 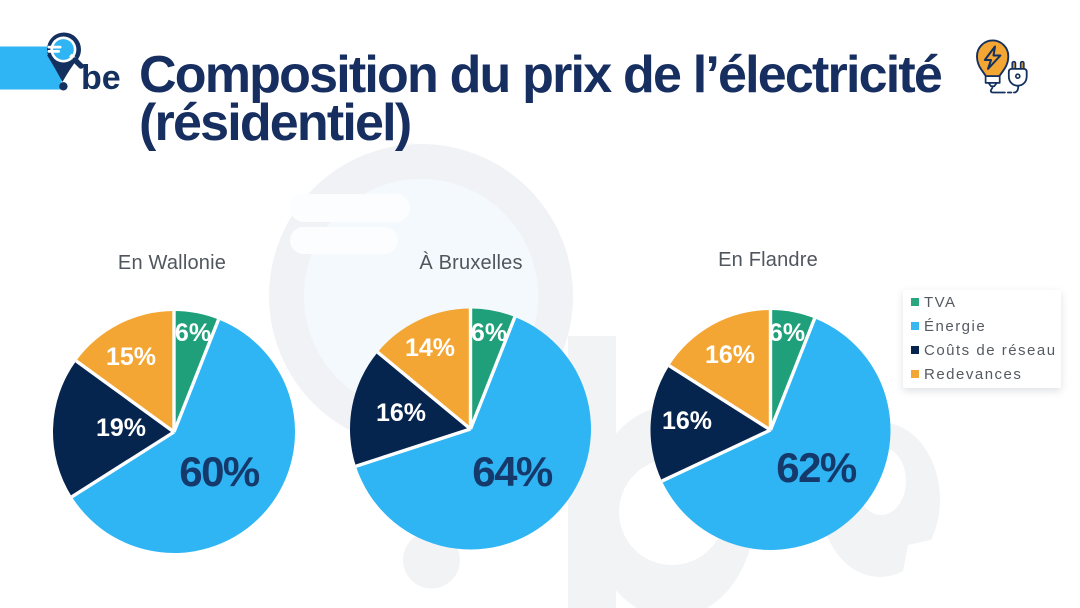 I want to click on svg-text: 62%, so click(x=816, y=467).